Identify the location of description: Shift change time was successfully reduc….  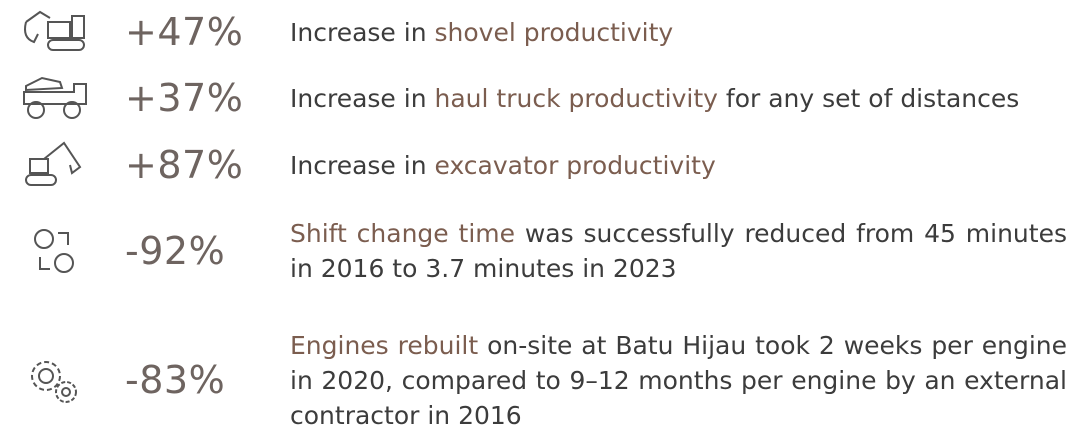
(678, 251).